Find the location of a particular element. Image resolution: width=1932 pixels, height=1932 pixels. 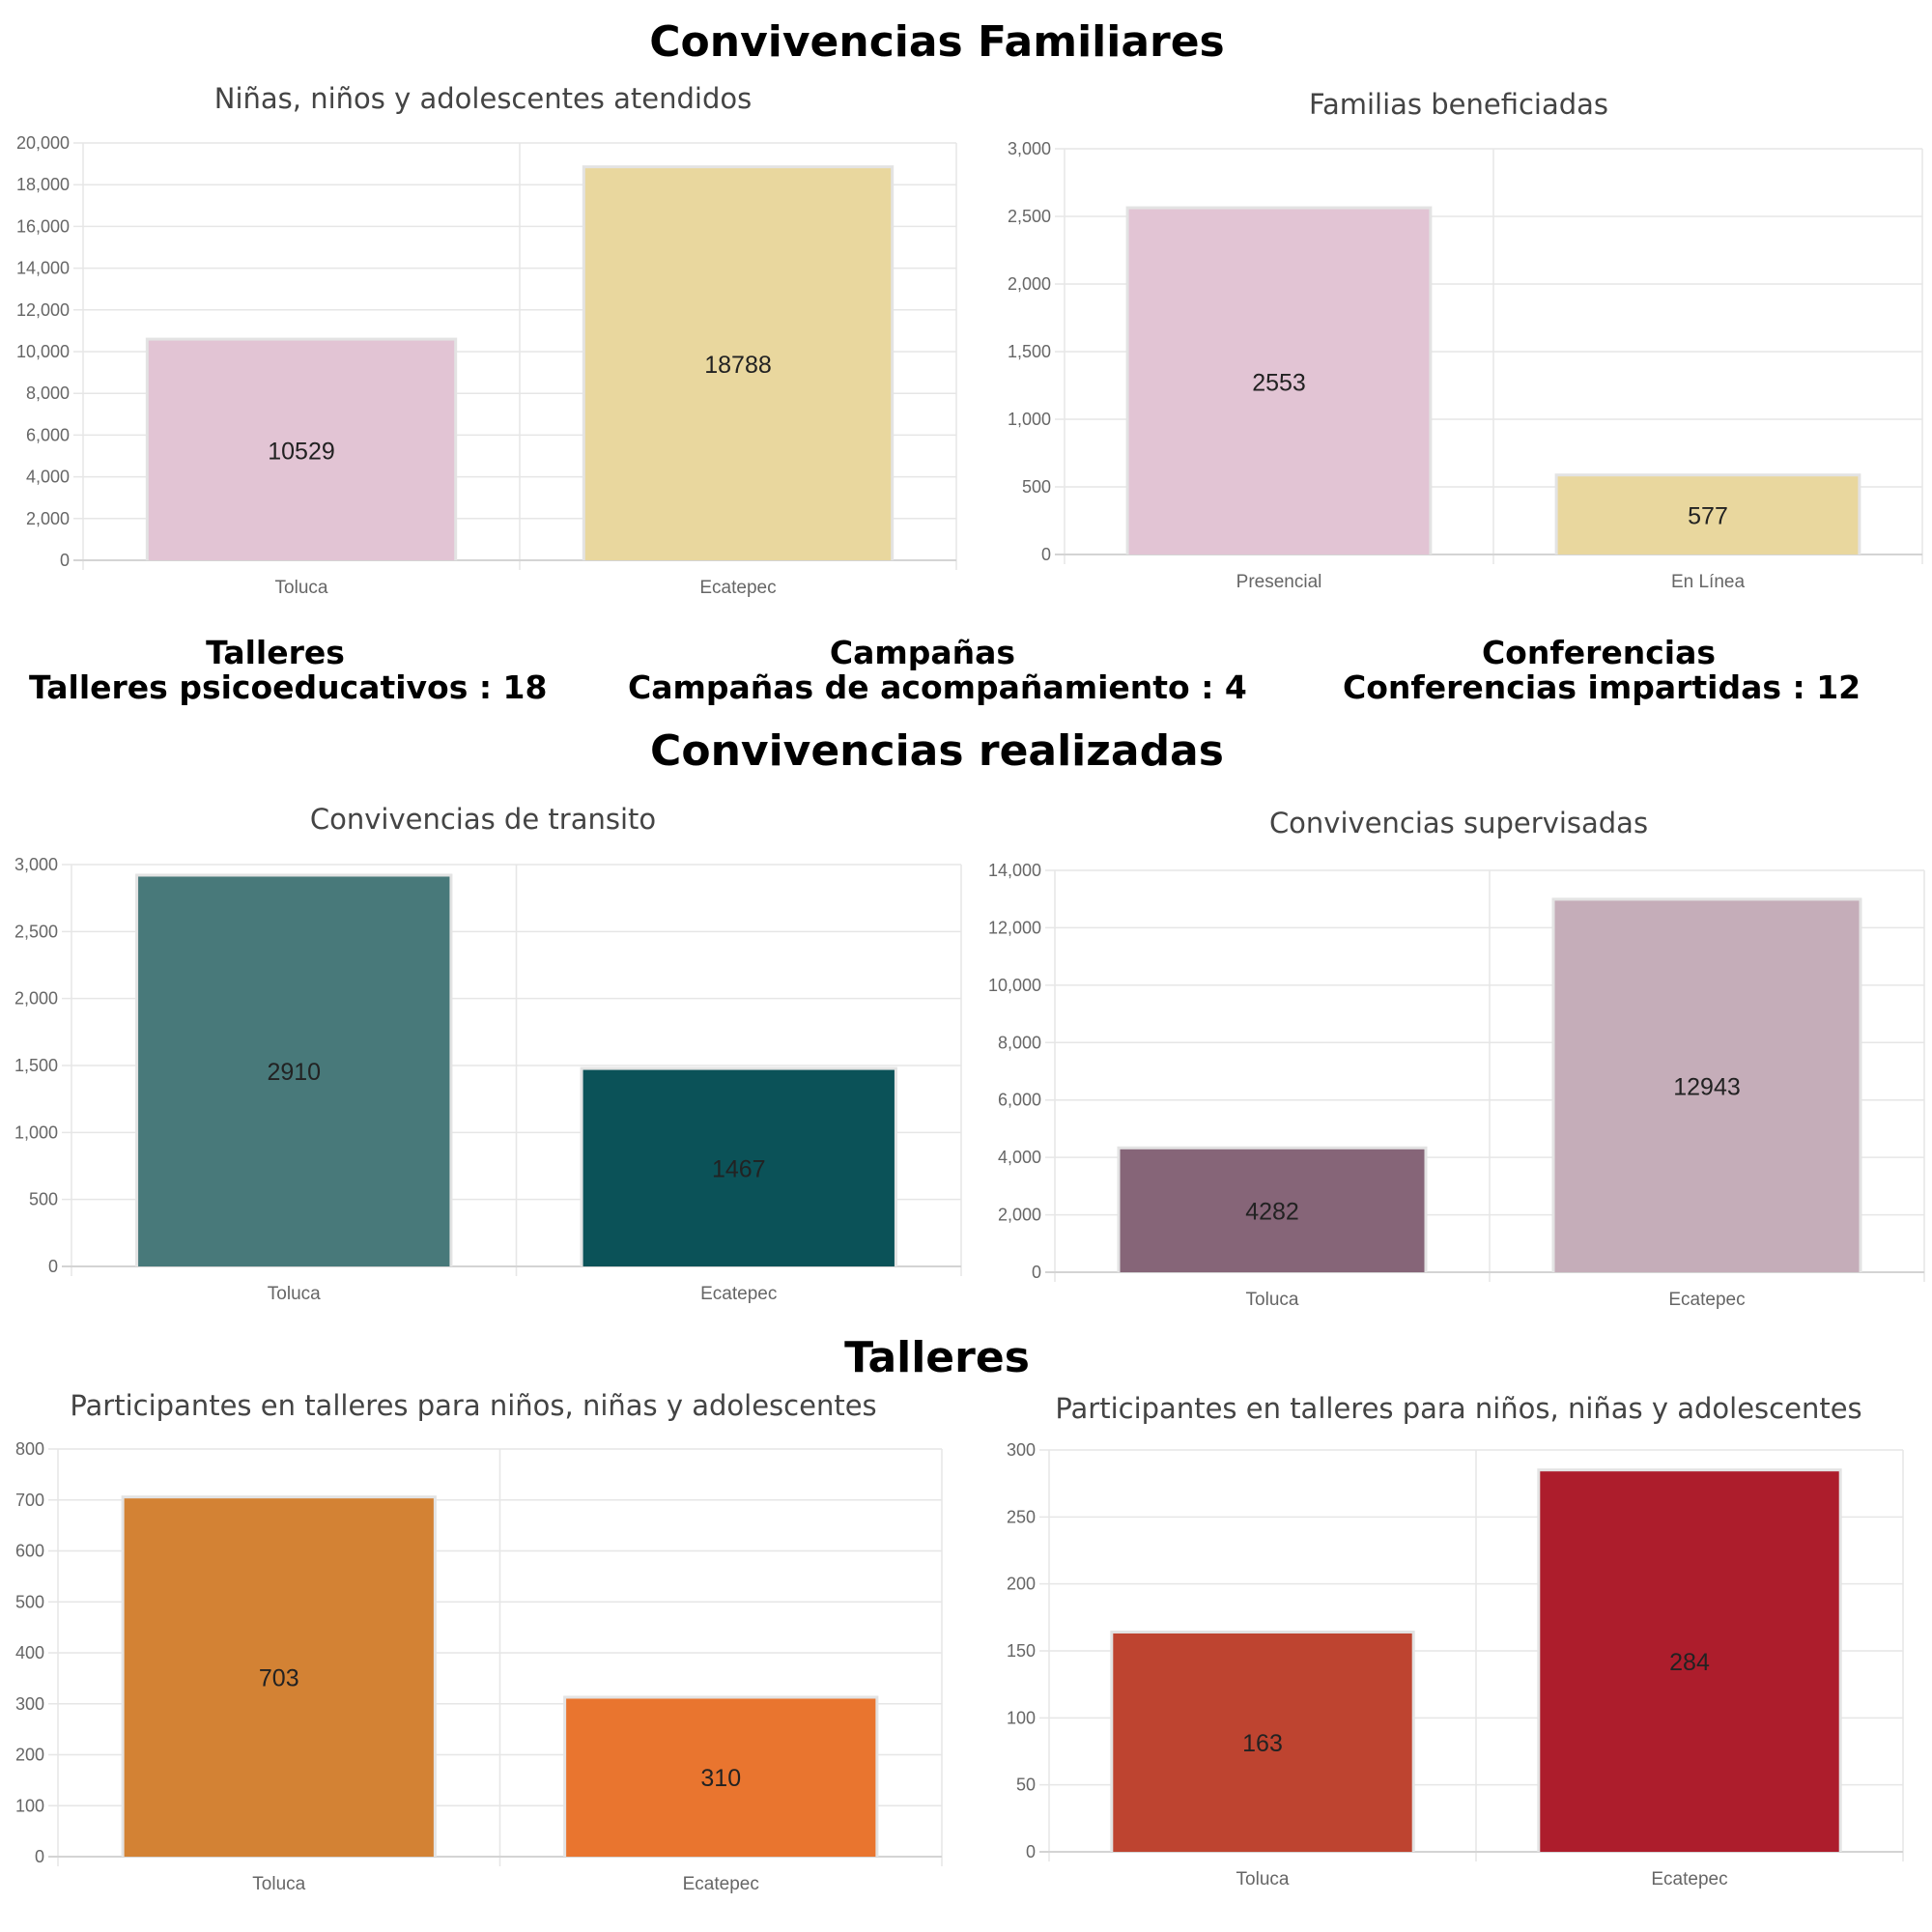

x-tick-label: En Línea is located at coordinates (1708, 582).